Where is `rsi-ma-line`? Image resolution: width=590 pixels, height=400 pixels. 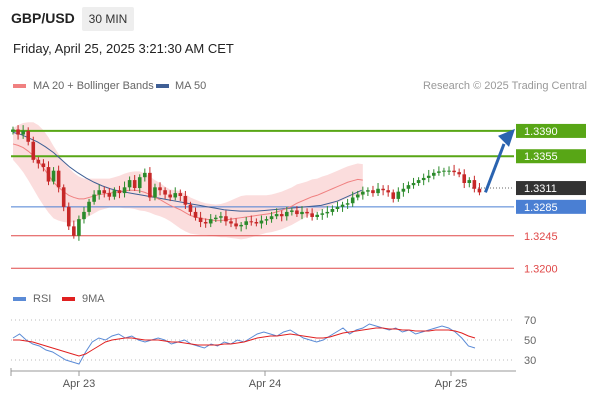
rsi-ma-line is located at coordinates (244, 342).